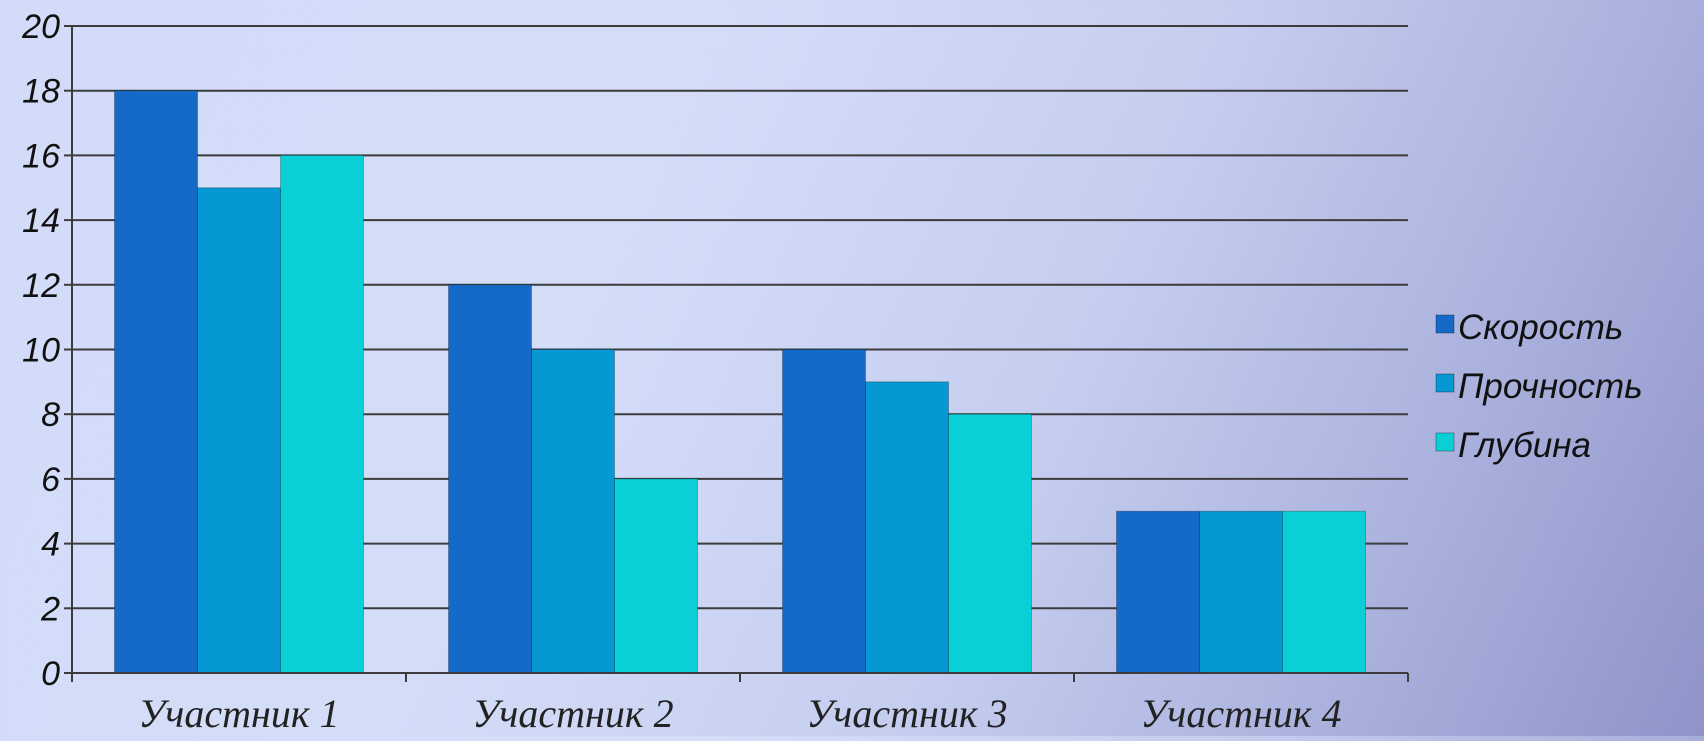  I want to click on y-axis-tick-label: 8, so click(50, 415).